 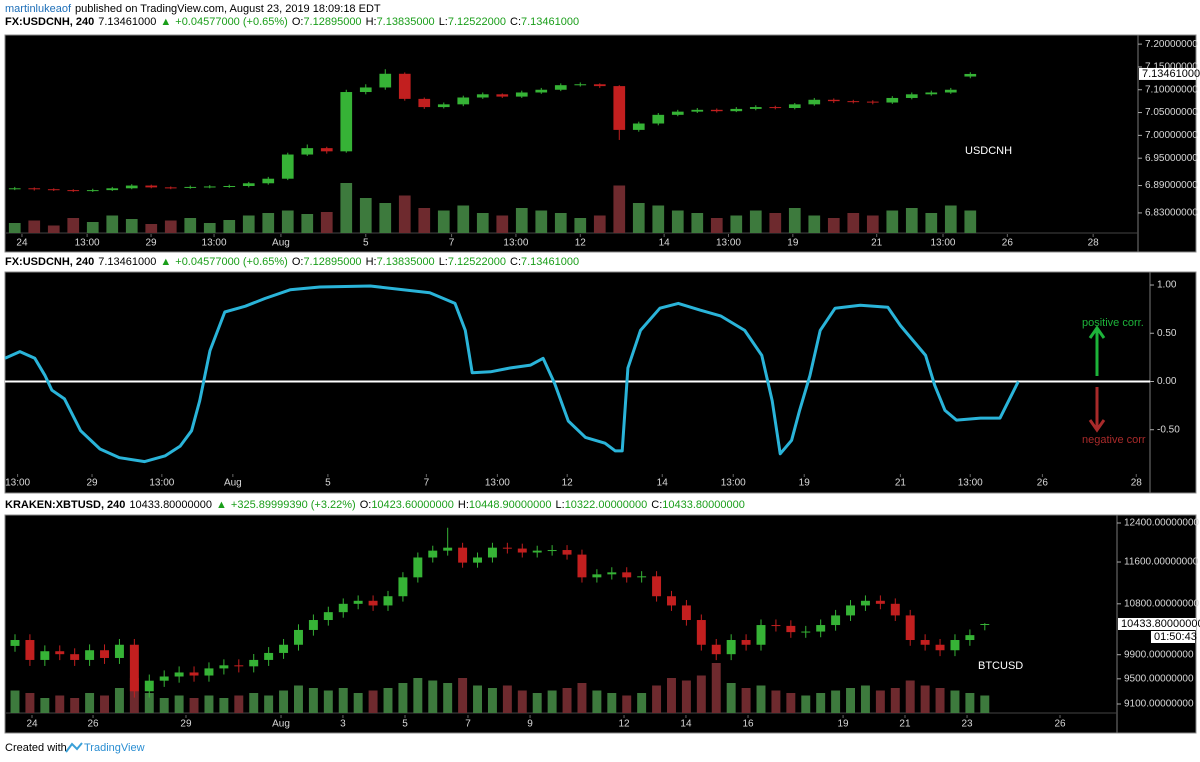 I want to click on y-tick-label: 7.05000000, so click(x=1171, y=112).